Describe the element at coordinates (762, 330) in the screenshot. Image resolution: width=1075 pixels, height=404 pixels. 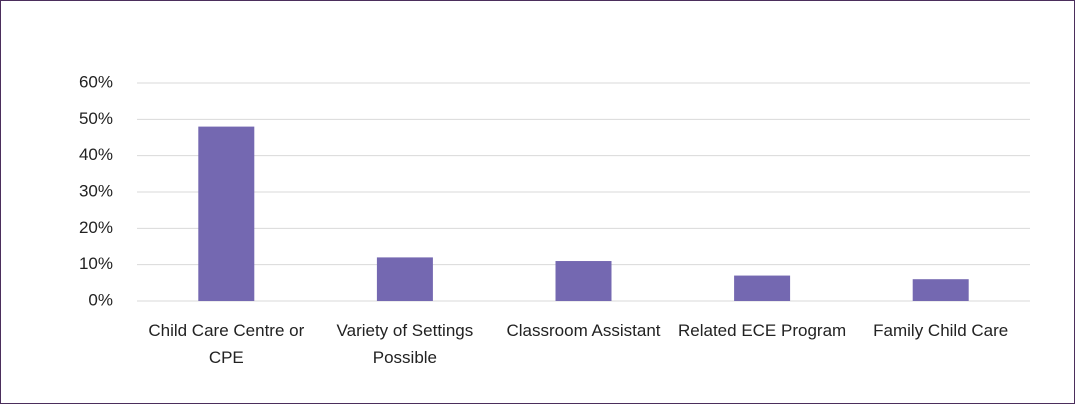
I see `x-tick-label: Related ECE Program` at that location.